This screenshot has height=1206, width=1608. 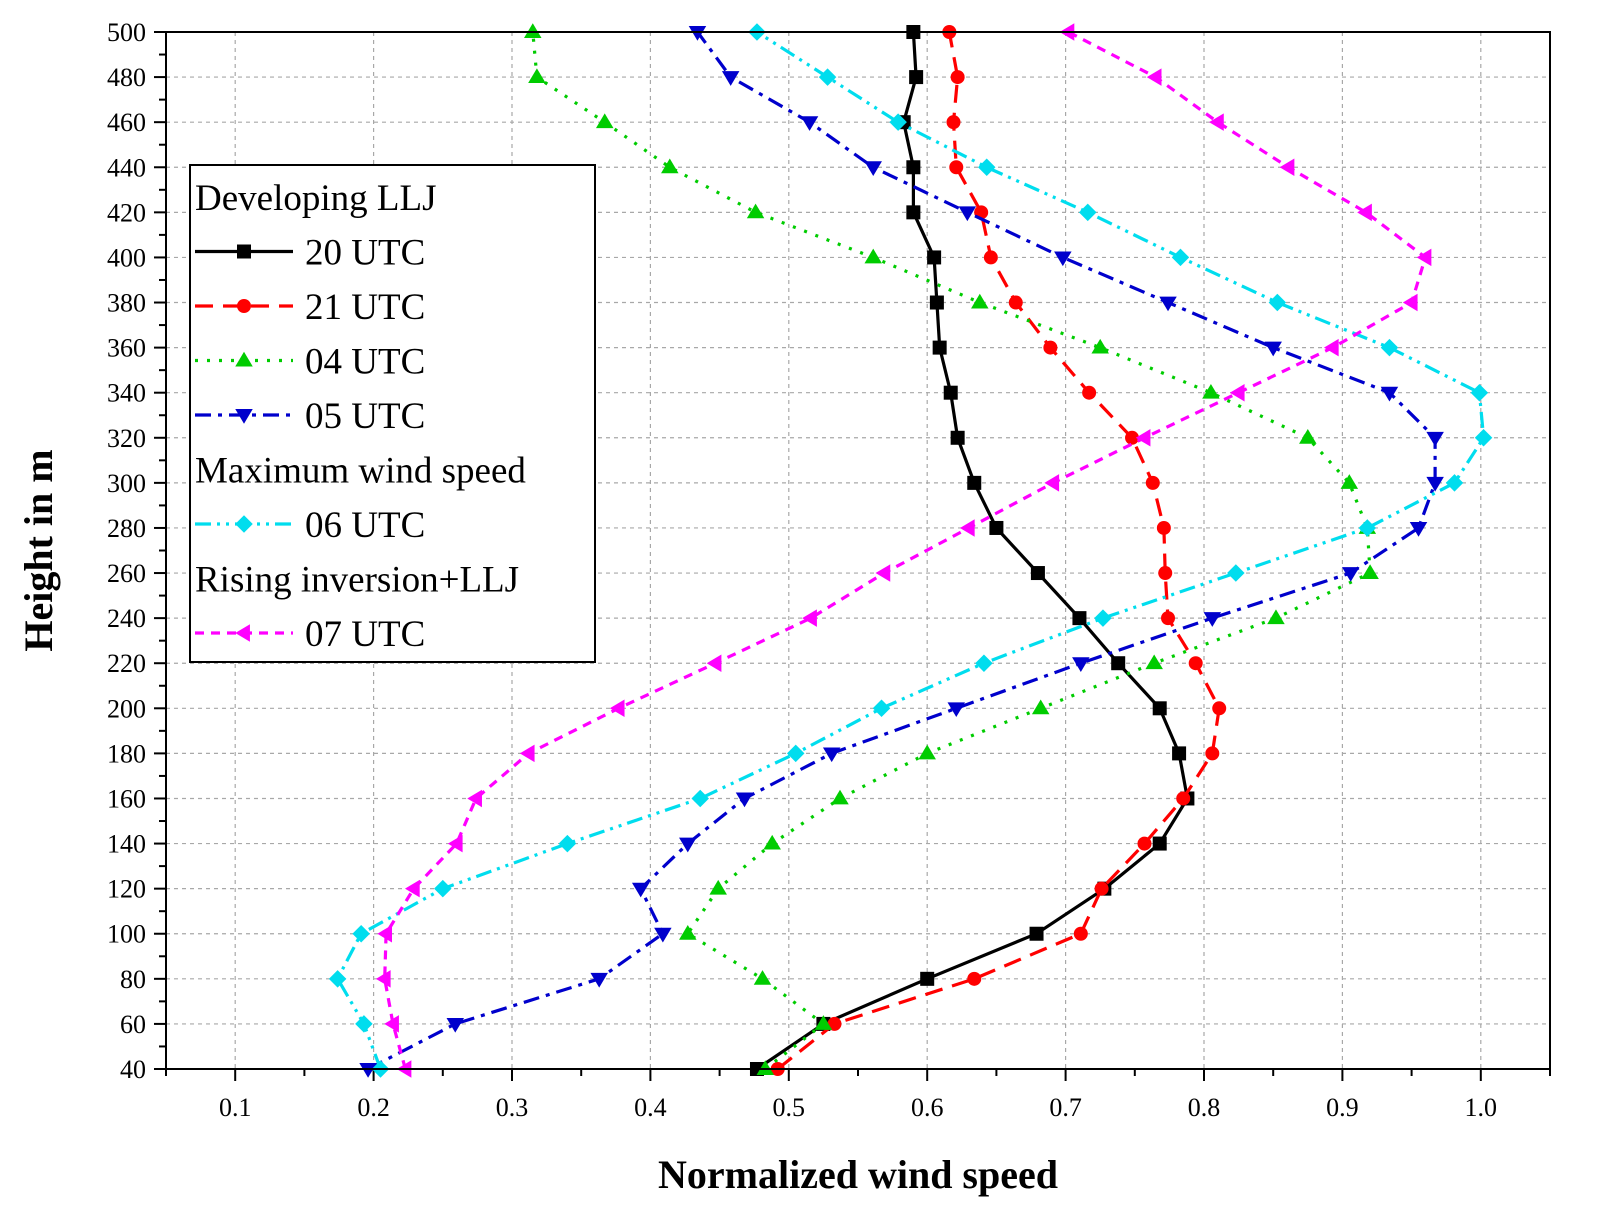 I want to click on x-tick-label: 0.7, so click(x=1065, y=1107).